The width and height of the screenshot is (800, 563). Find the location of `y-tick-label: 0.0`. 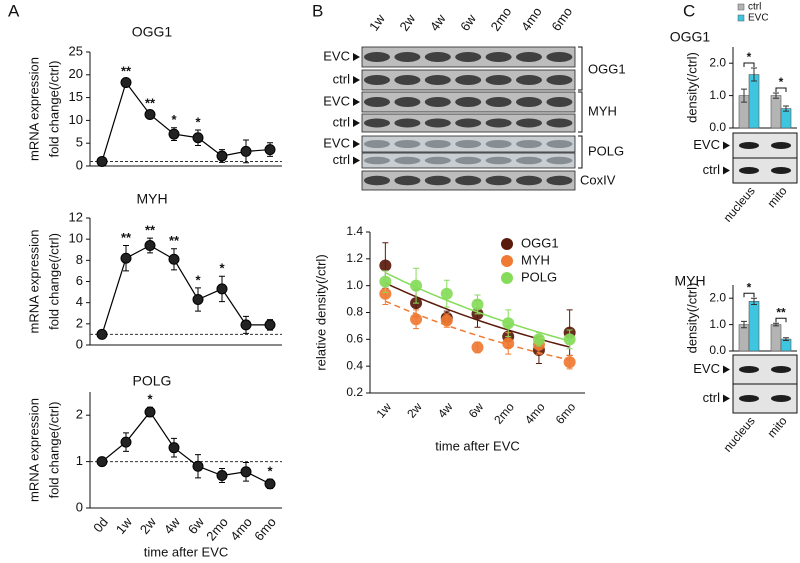

y-tick-label: 0.0 is located at coordinates (717, 127).